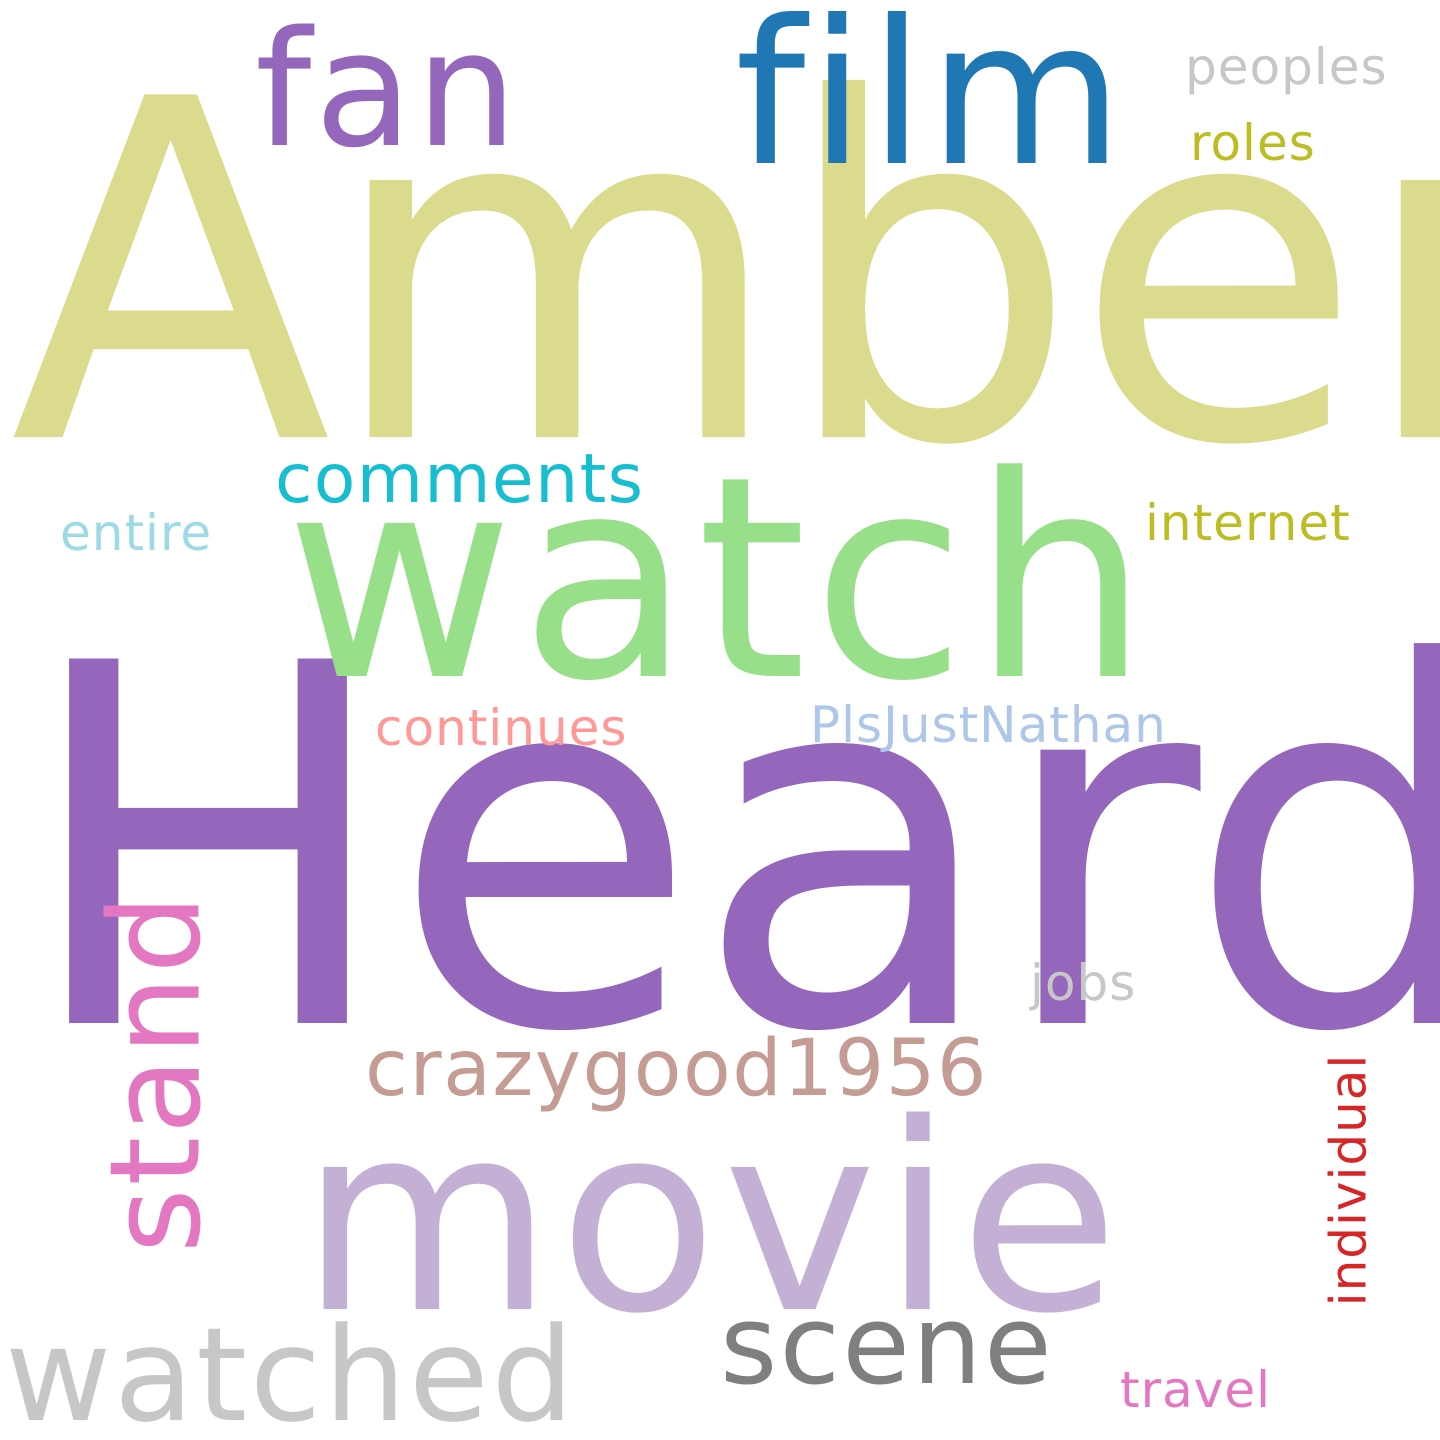 The width and height of the screenshot is (1440, 1440). Describe the element at coordinates (460, 479) in the screenshot. I see `word-comments: comments` at that location.